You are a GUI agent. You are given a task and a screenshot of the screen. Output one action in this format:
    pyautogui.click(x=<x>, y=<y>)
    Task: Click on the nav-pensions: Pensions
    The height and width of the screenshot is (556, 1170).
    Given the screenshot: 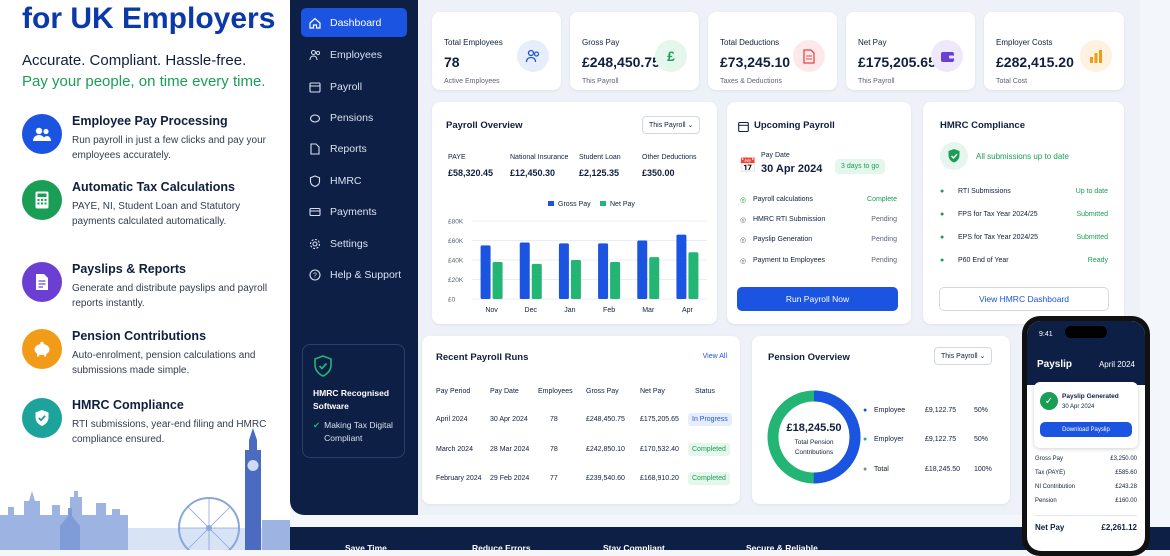 What is the action you would take?
    pyautogui.click(x=354, y=117)
    